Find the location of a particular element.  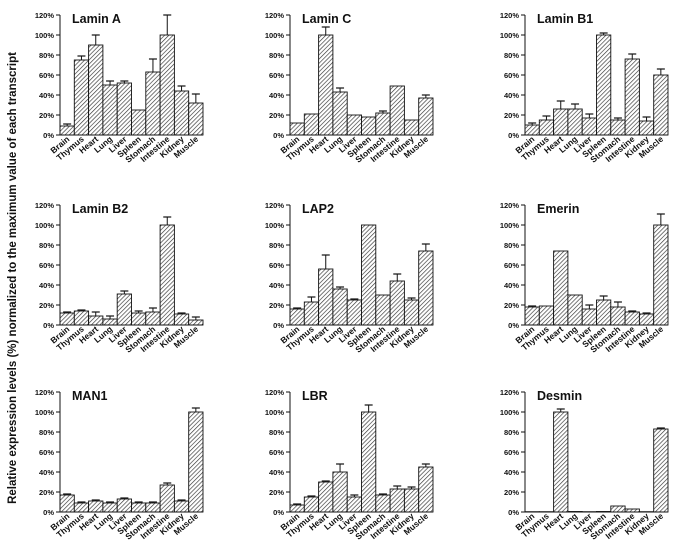

panel-title-lamin-c: Lamin C is located at coordinates (326, 19).